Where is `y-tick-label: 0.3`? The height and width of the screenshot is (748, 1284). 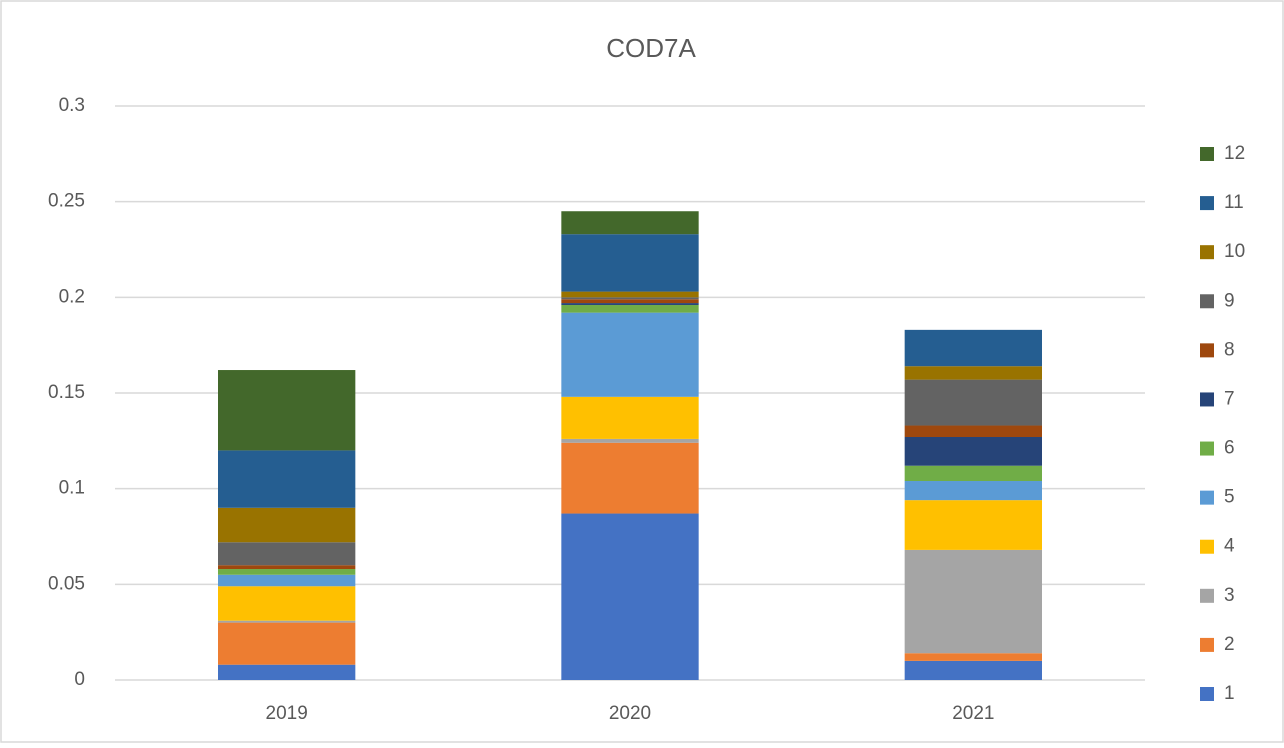
y-tick-label: 0.3 is located at coordinates (72, 105).